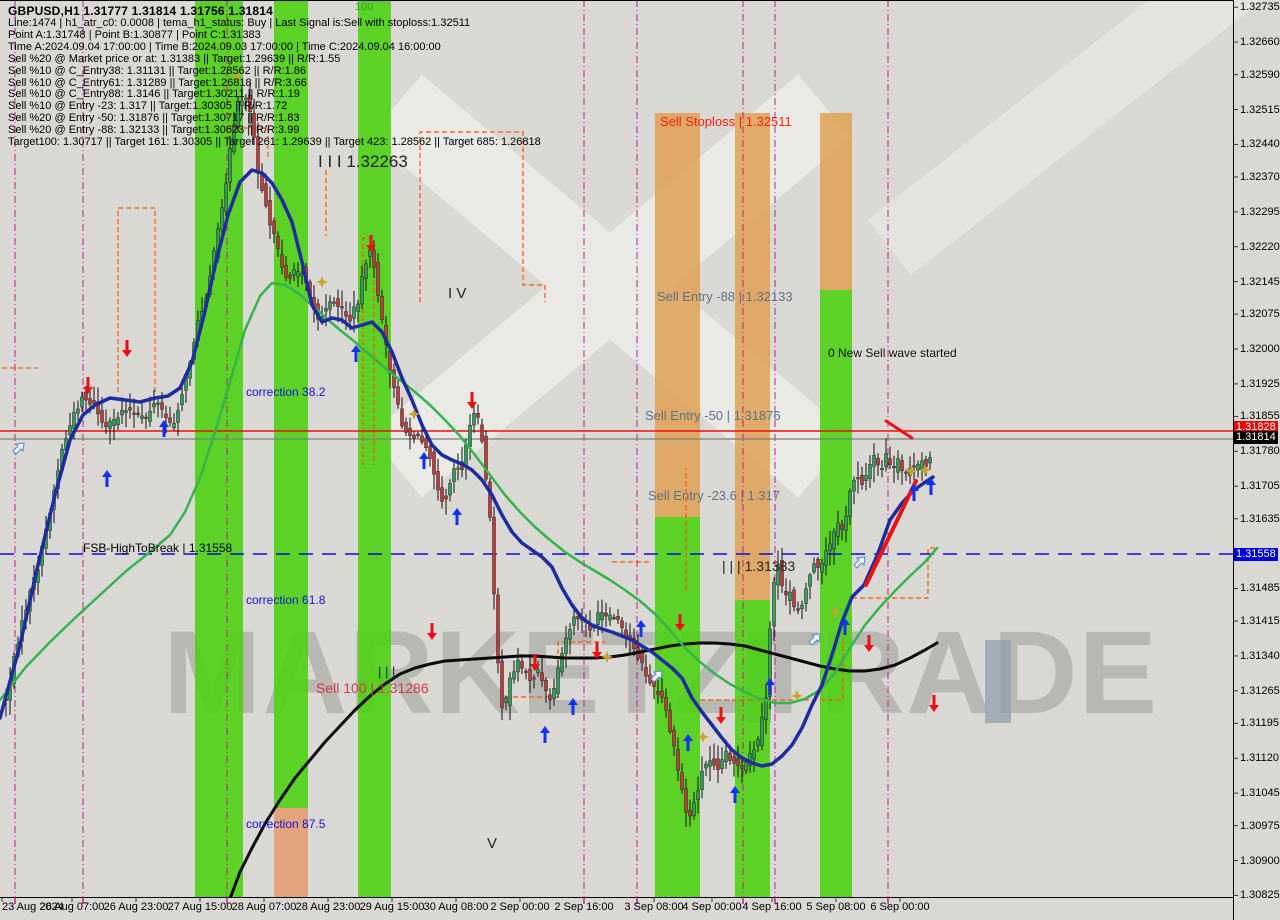 The height and width of the screenshot is (920, 1280). I want to click on price-tick-label: 1.31780, so click(1260, 451).